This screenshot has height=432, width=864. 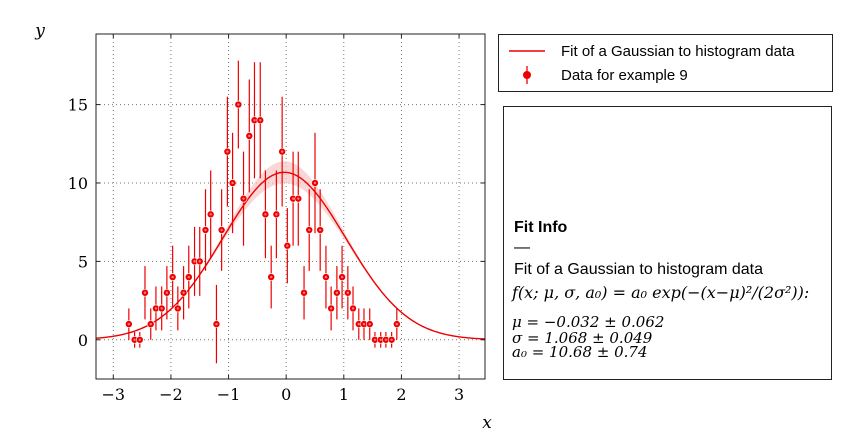 I want to click on y-tick-label: 15, so click(x=78, y=105).